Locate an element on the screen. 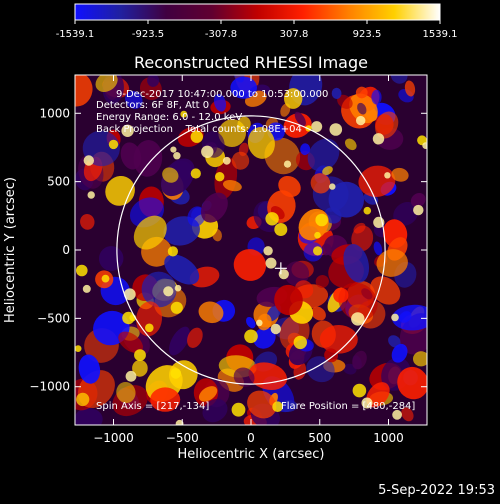 This screenshot has height=504, width=500. colorbar-tick-label: 307.8 is located at coordinates (294, 34).